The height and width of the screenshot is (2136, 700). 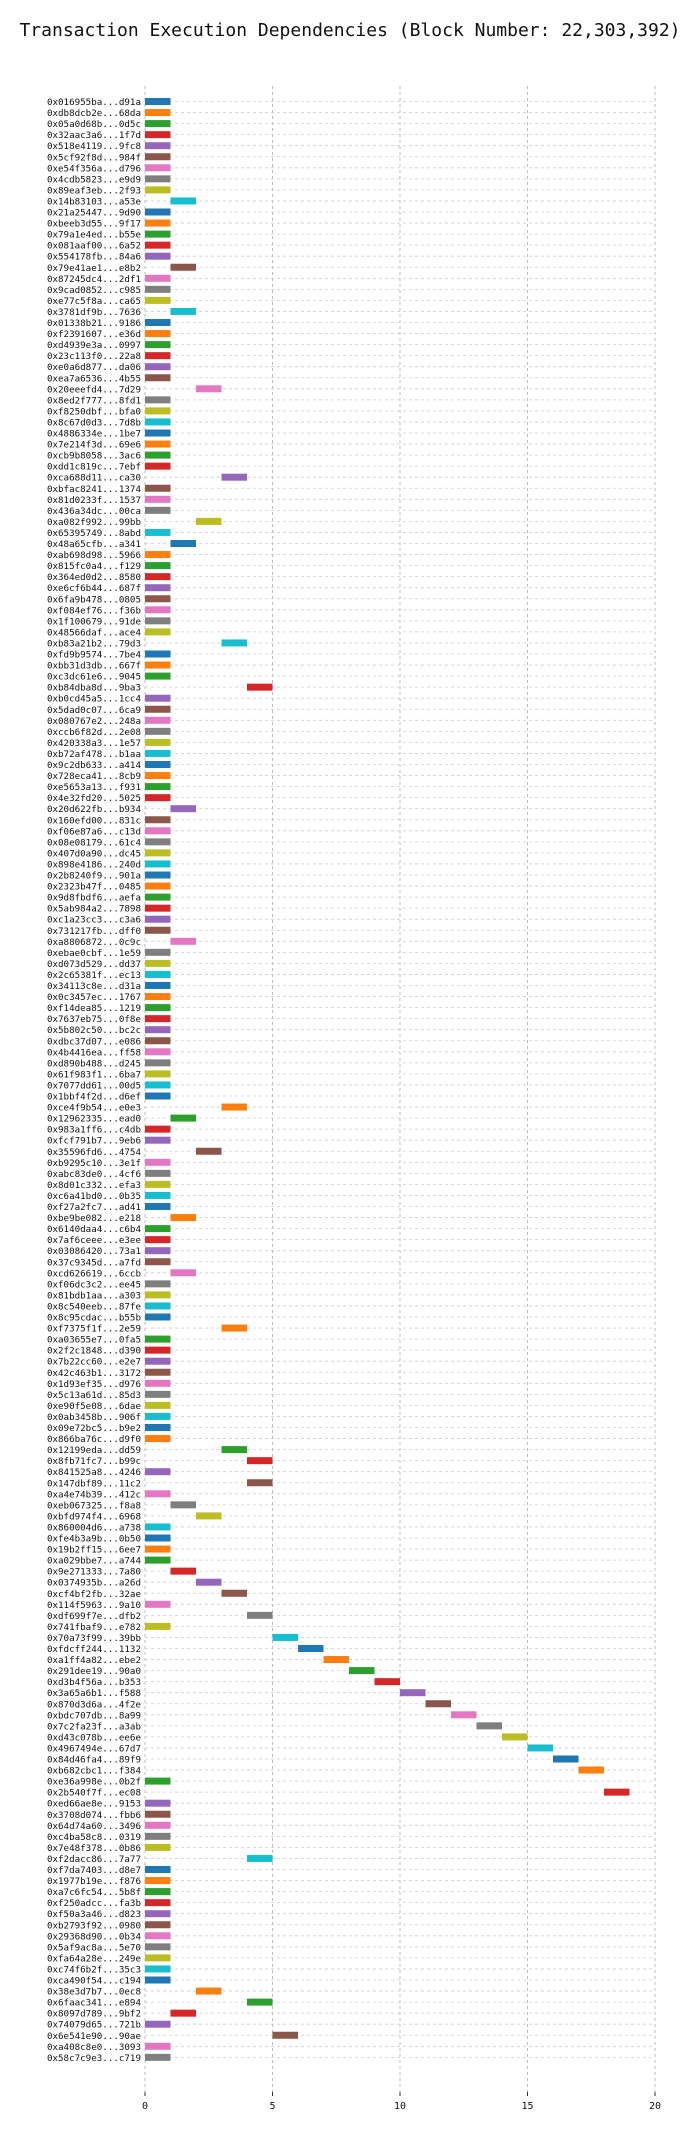 I want to click on tx-label: 0xe0a6d877...da06, so click(x=94, y=367).